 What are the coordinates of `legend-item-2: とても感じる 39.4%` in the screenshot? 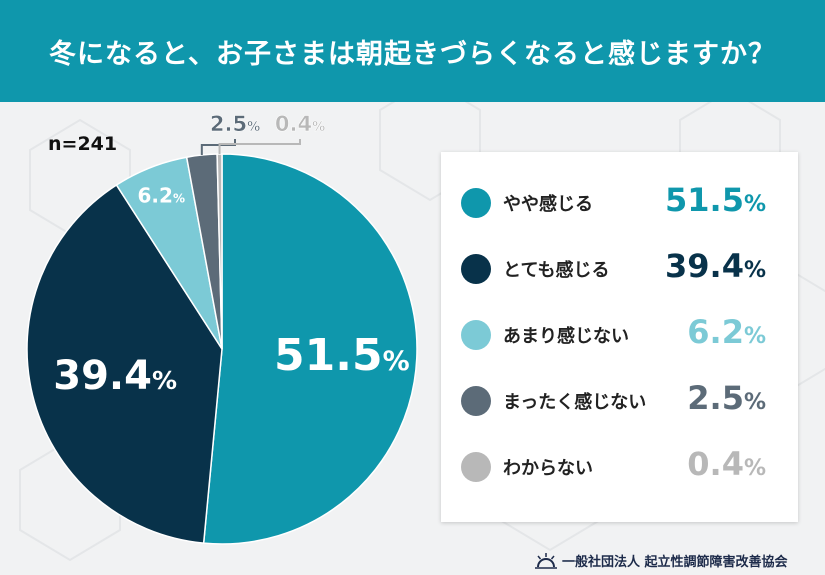 It's located at (619, 270).